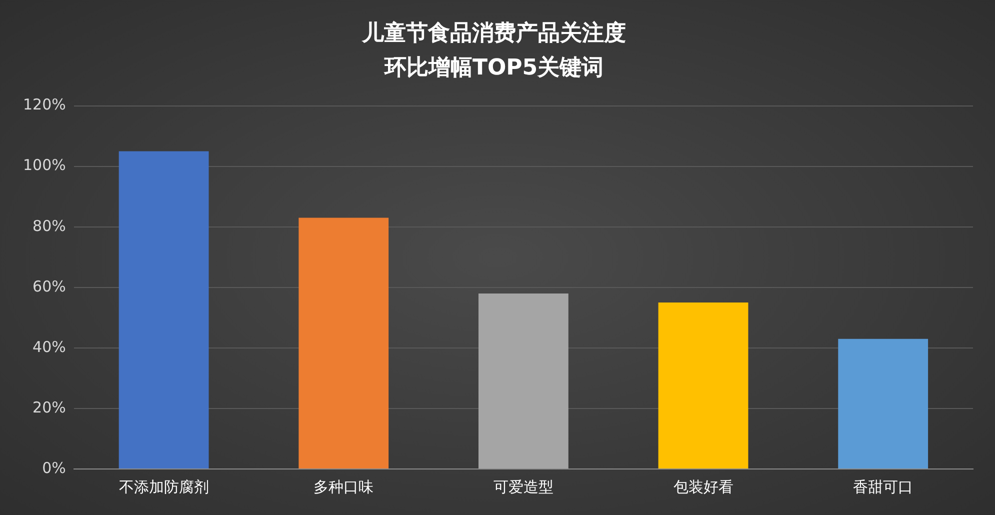 This screenshot has width=995, height=515. What do you see at coordinates (703, 487) in the screenshot?
I see `x-tick-label: 包装好看` at bounding box center [703, 487].